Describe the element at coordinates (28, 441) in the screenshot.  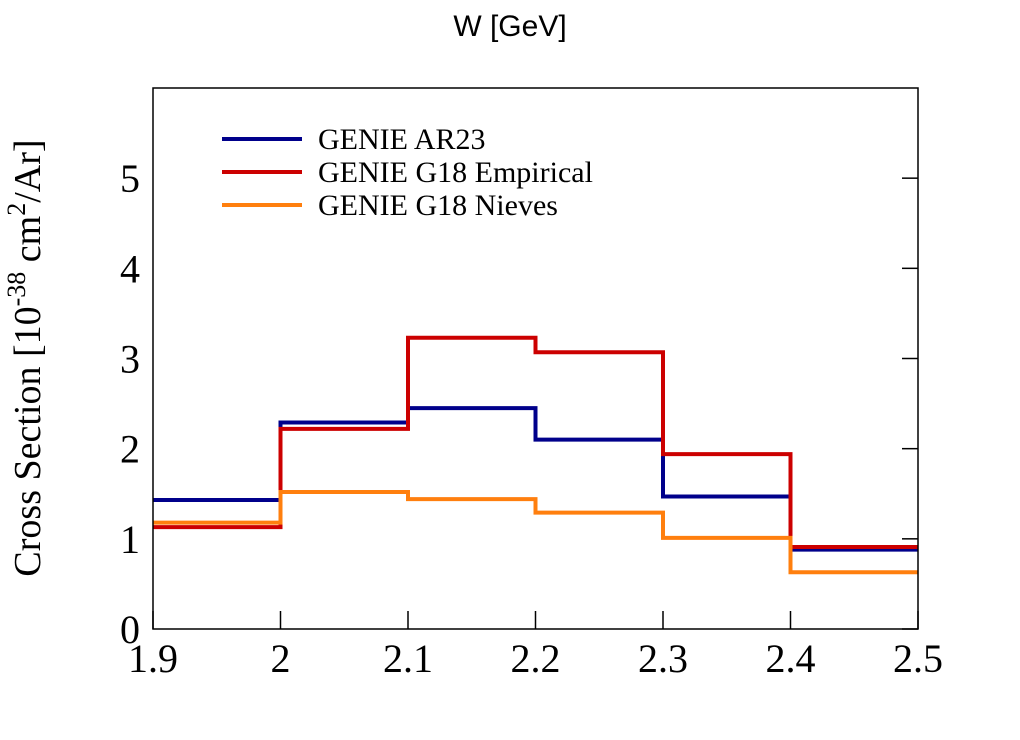
I see `y-axis-label-prefix: Cross Section [10` at that location.